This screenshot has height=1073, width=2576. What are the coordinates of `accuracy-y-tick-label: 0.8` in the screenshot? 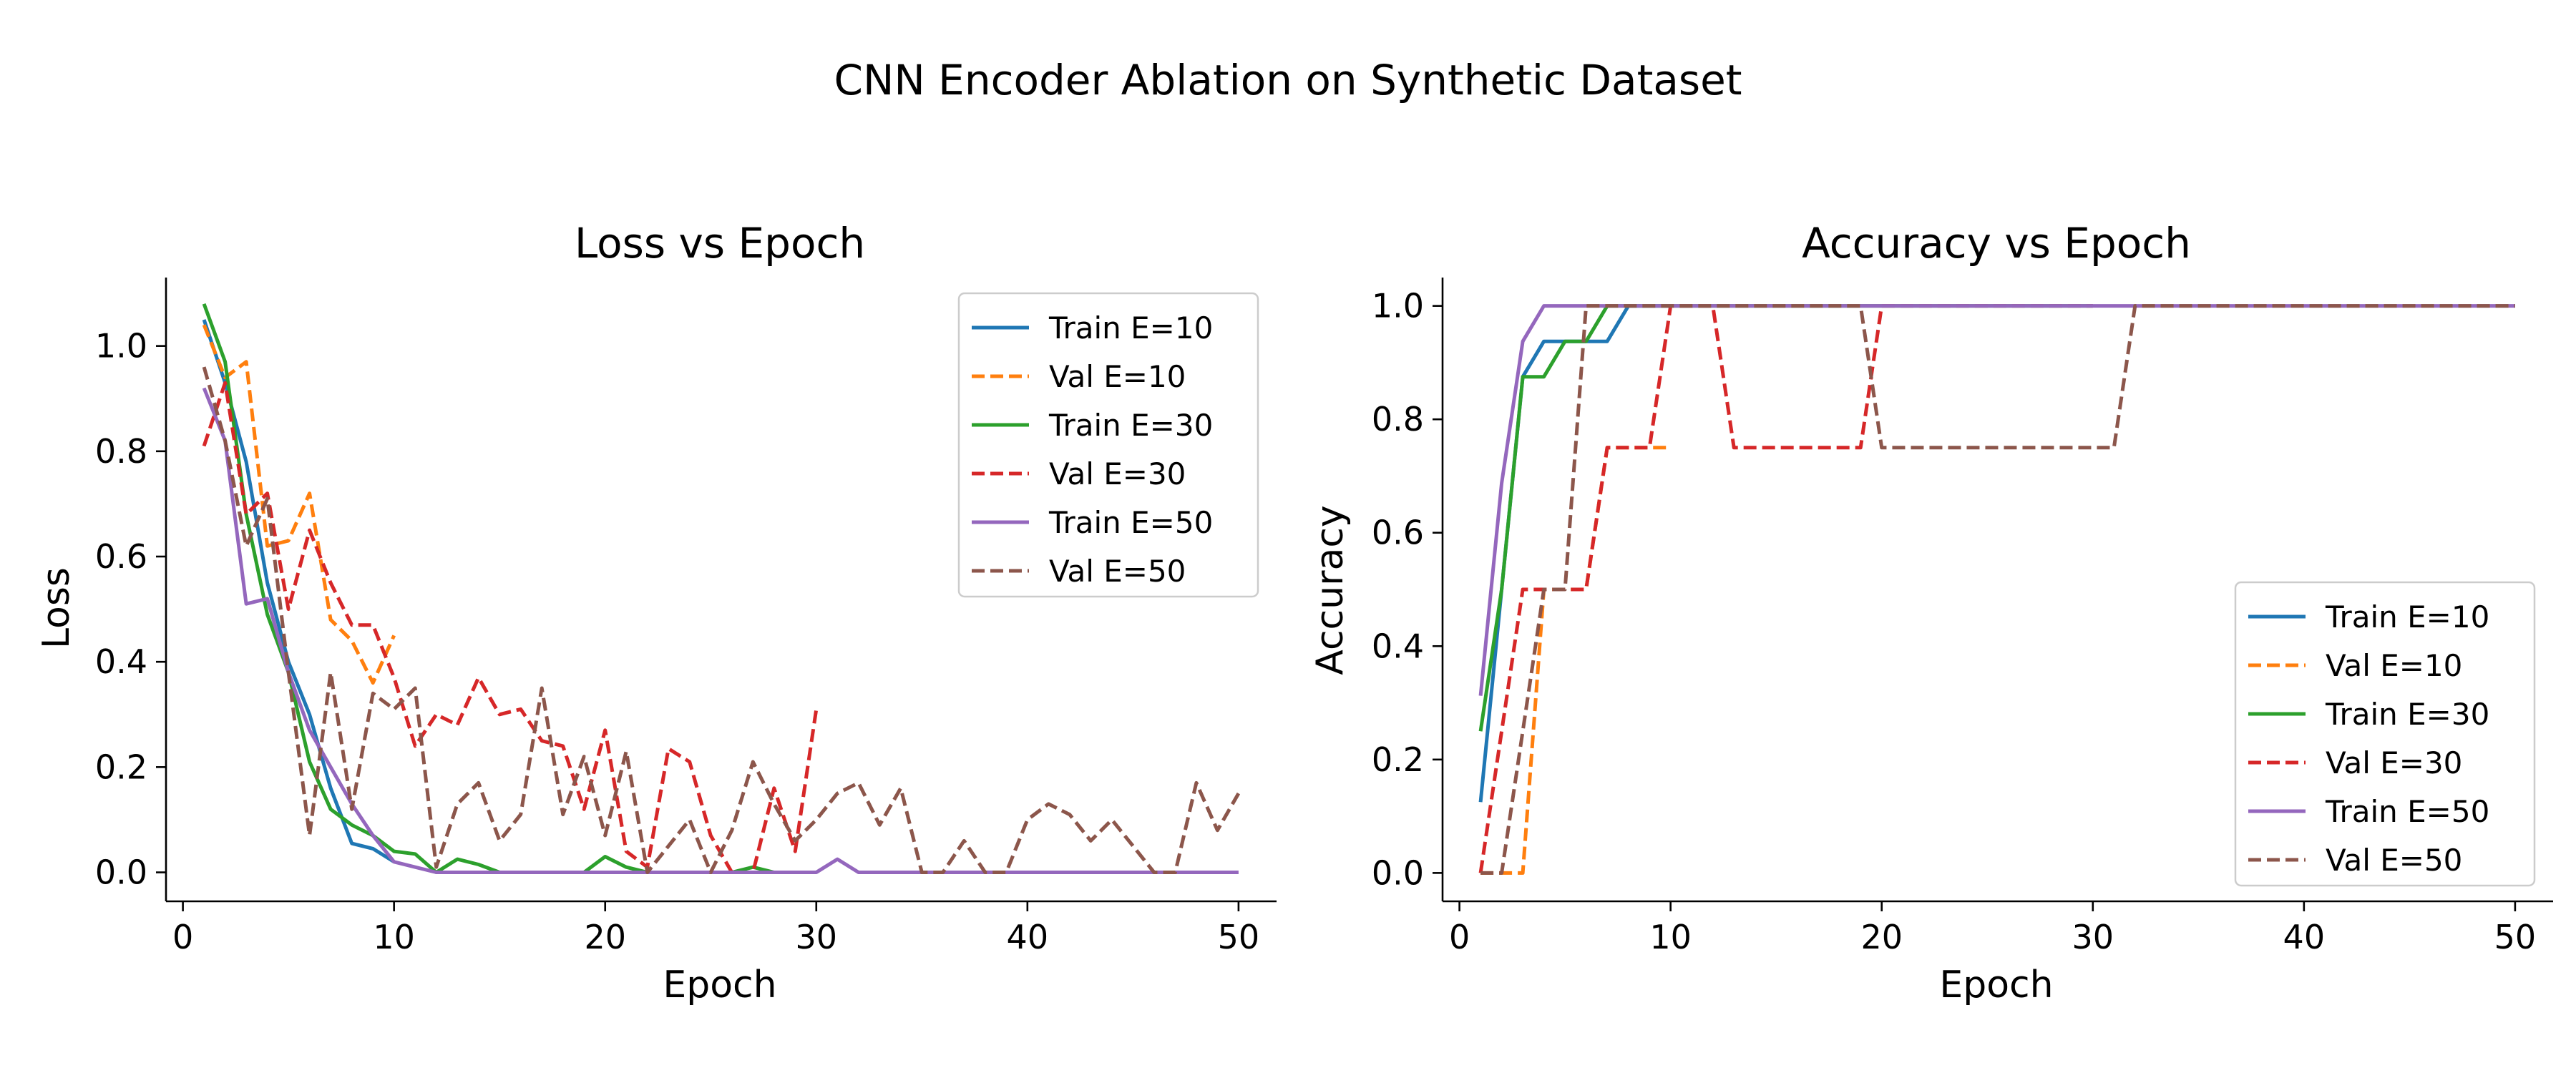 It's located at (1398, 419).